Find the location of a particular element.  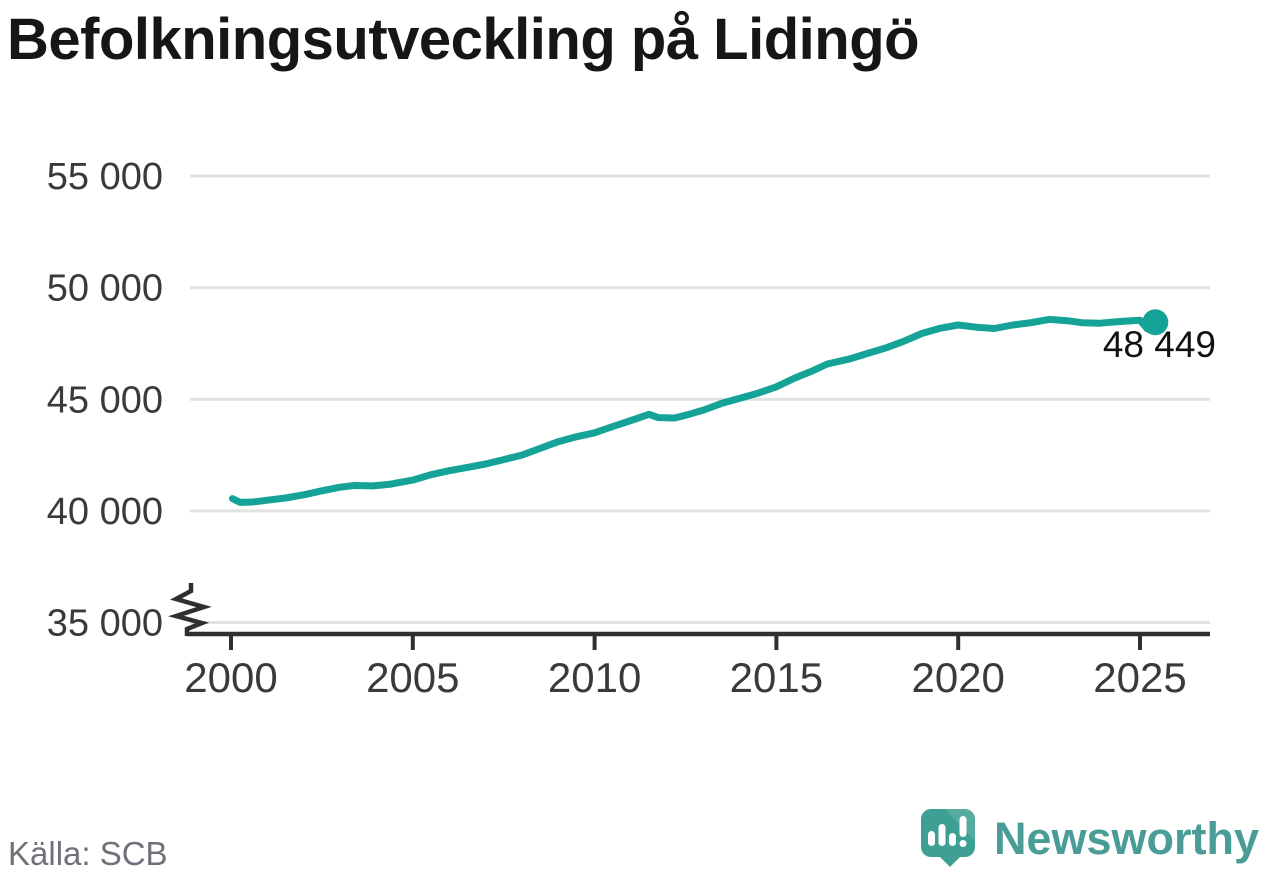

y-axis-tick-label: 55 000 is located at coordinates (105, 177).